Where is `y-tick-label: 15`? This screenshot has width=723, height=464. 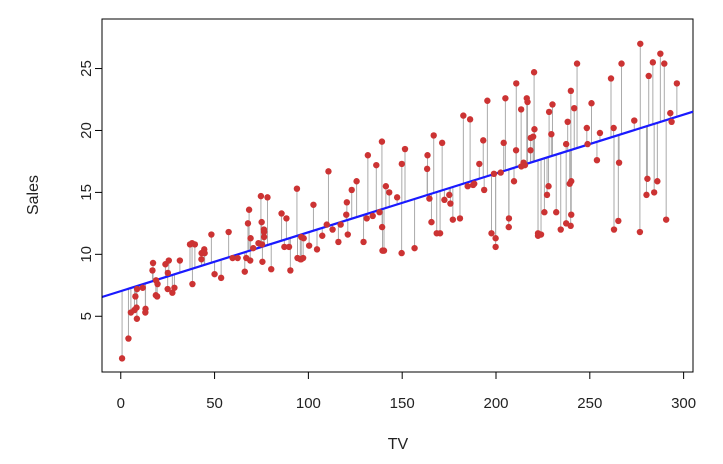
y-tick-label: 15 is located at coordinates (86, 192).